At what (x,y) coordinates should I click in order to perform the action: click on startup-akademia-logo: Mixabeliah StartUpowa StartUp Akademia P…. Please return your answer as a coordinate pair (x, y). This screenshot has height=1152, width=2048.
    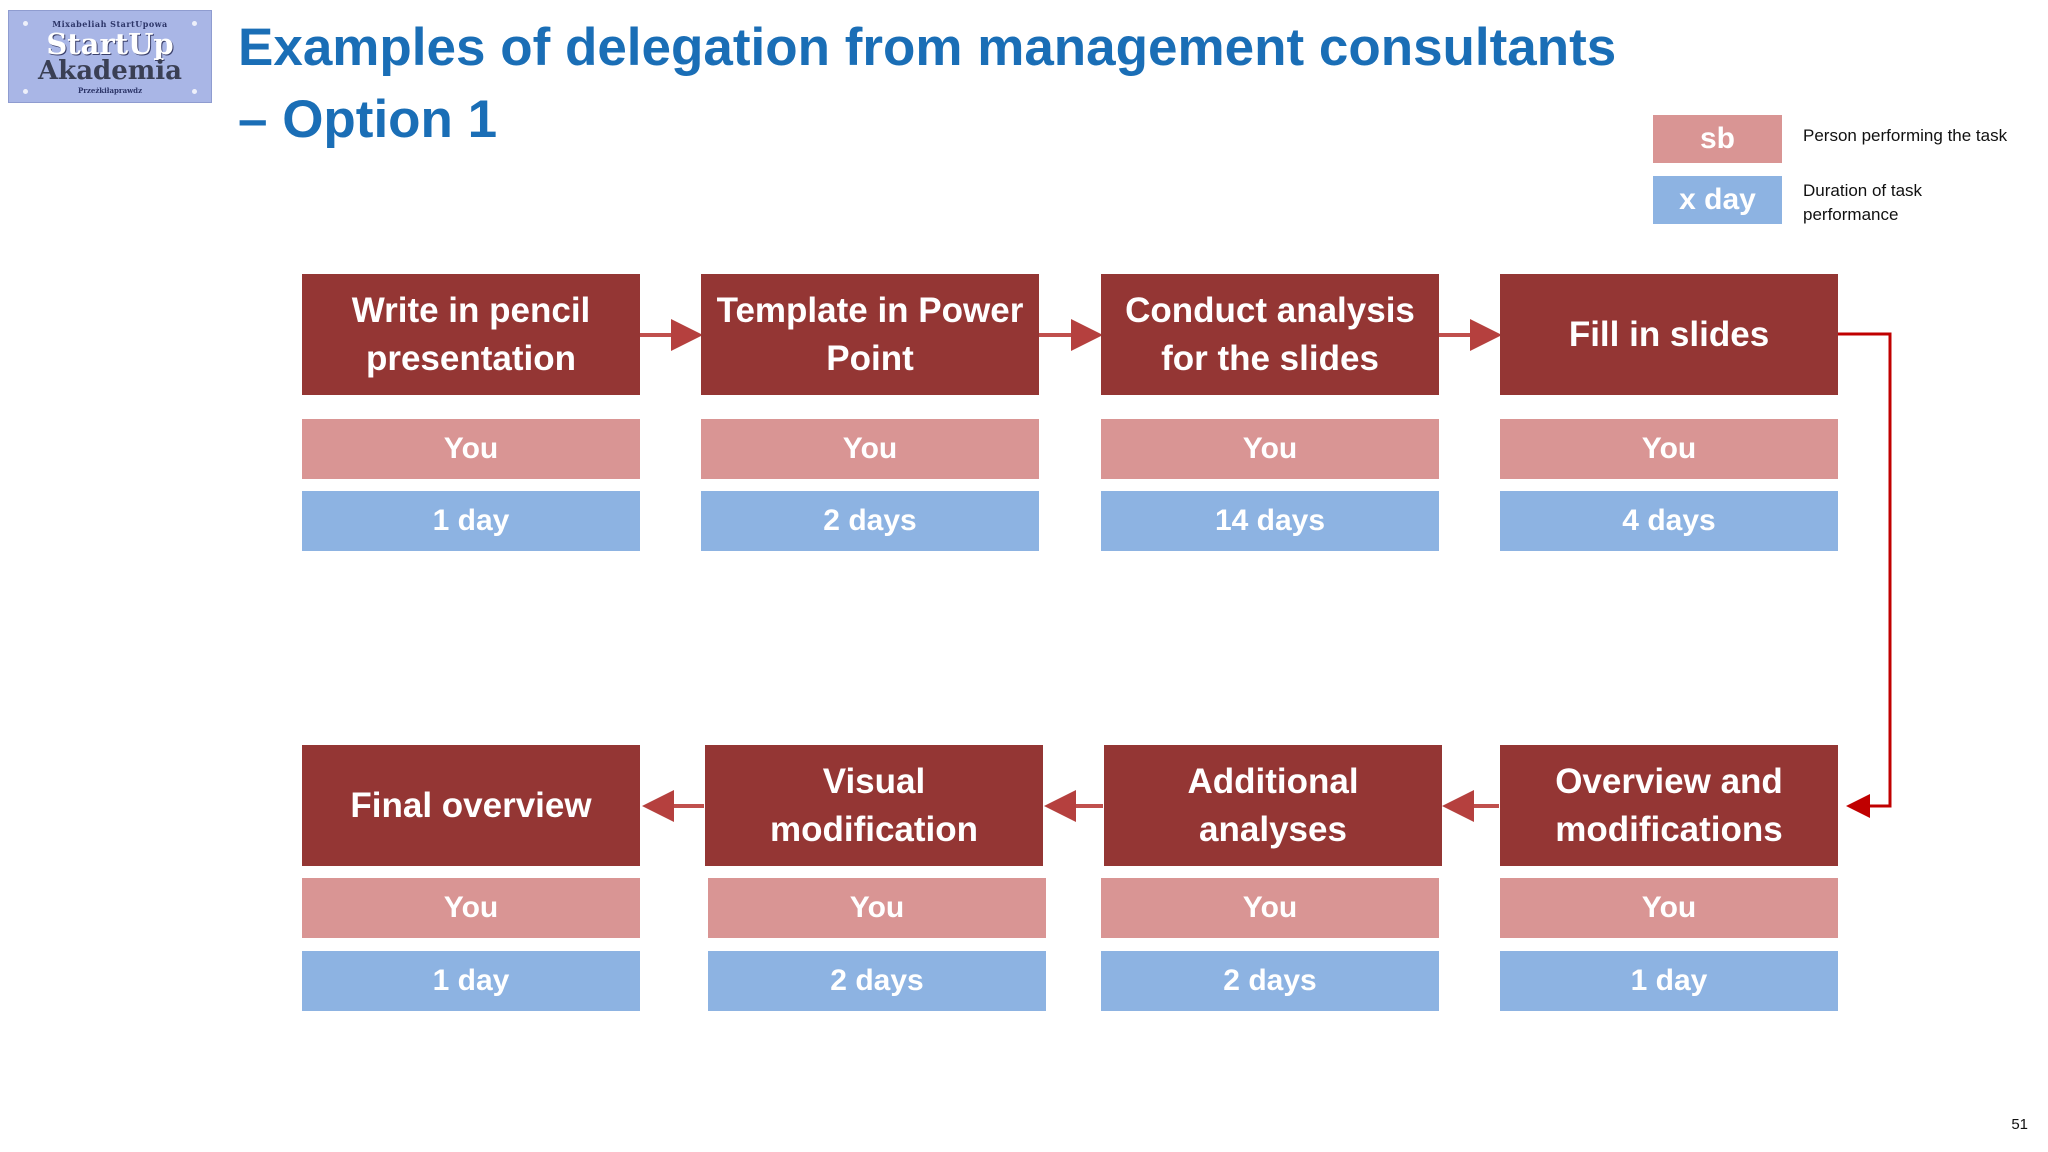
    Looking at the image, I should click on (110, 56).